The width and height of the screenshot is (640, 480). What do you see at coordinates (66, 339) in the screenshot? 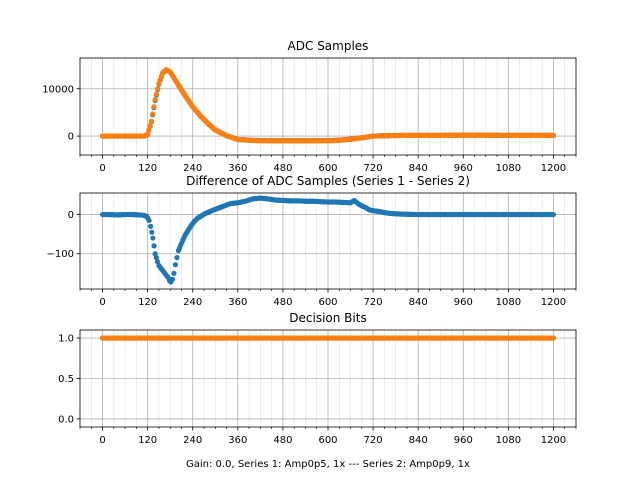
I see `y-tick-label: 1.0` at bounding box center [66, 339].